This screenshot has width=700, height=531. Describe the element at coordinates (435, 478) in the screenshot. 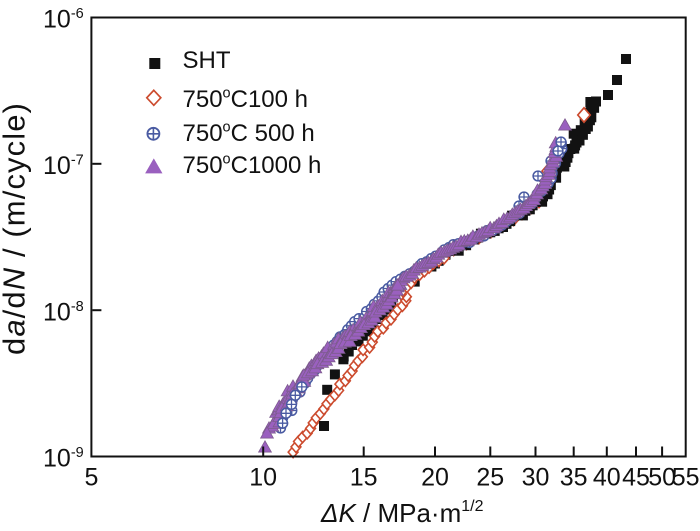

I see `svg-text: 20` at that location.